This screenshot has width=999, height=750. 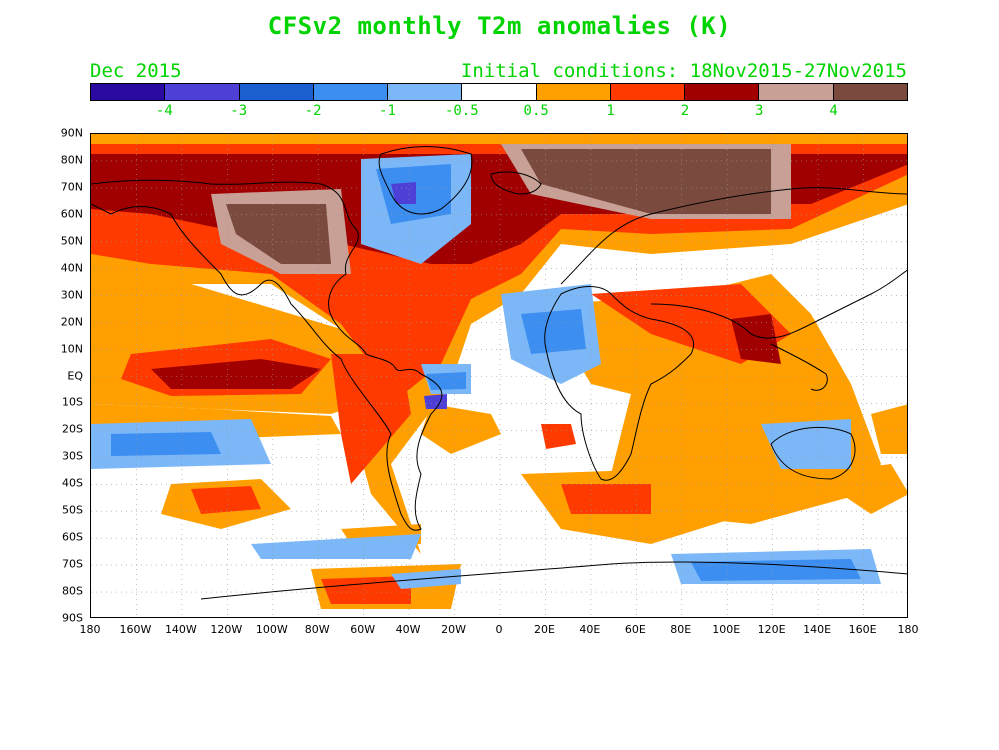 What do you see at coordinates (498, 206) in the screenshot?
I see `anomaly-shading-peak` at bounding box center [498, 206].